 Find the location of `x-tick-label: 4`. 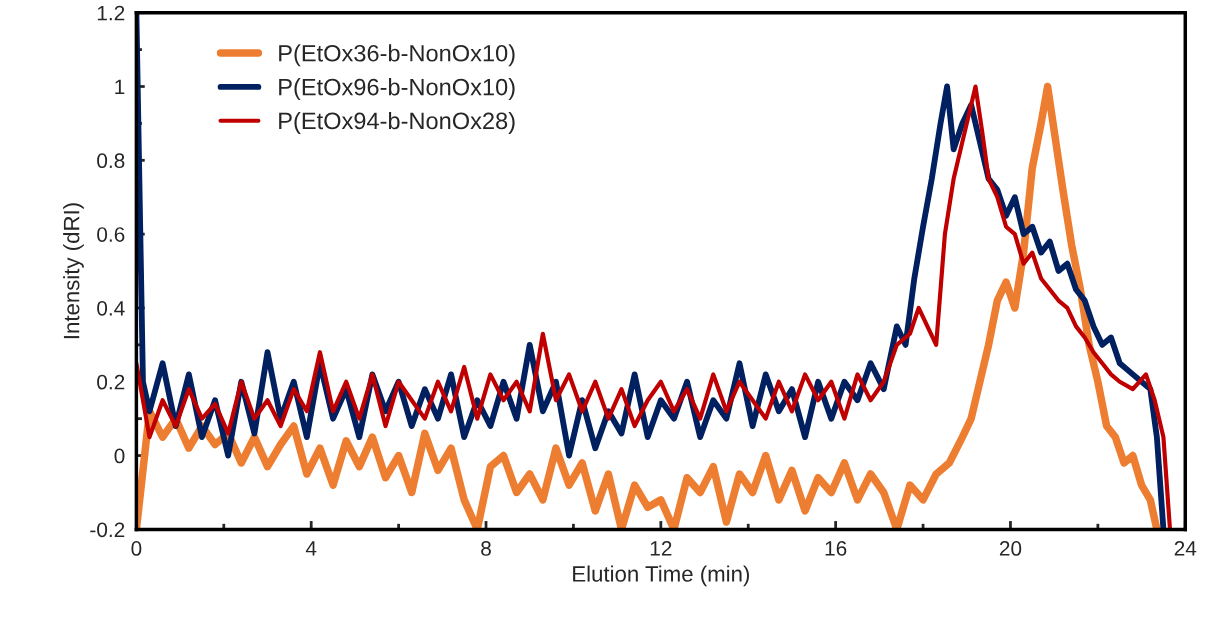

x-tick-label: 4 is located at coordinates (311, 548).